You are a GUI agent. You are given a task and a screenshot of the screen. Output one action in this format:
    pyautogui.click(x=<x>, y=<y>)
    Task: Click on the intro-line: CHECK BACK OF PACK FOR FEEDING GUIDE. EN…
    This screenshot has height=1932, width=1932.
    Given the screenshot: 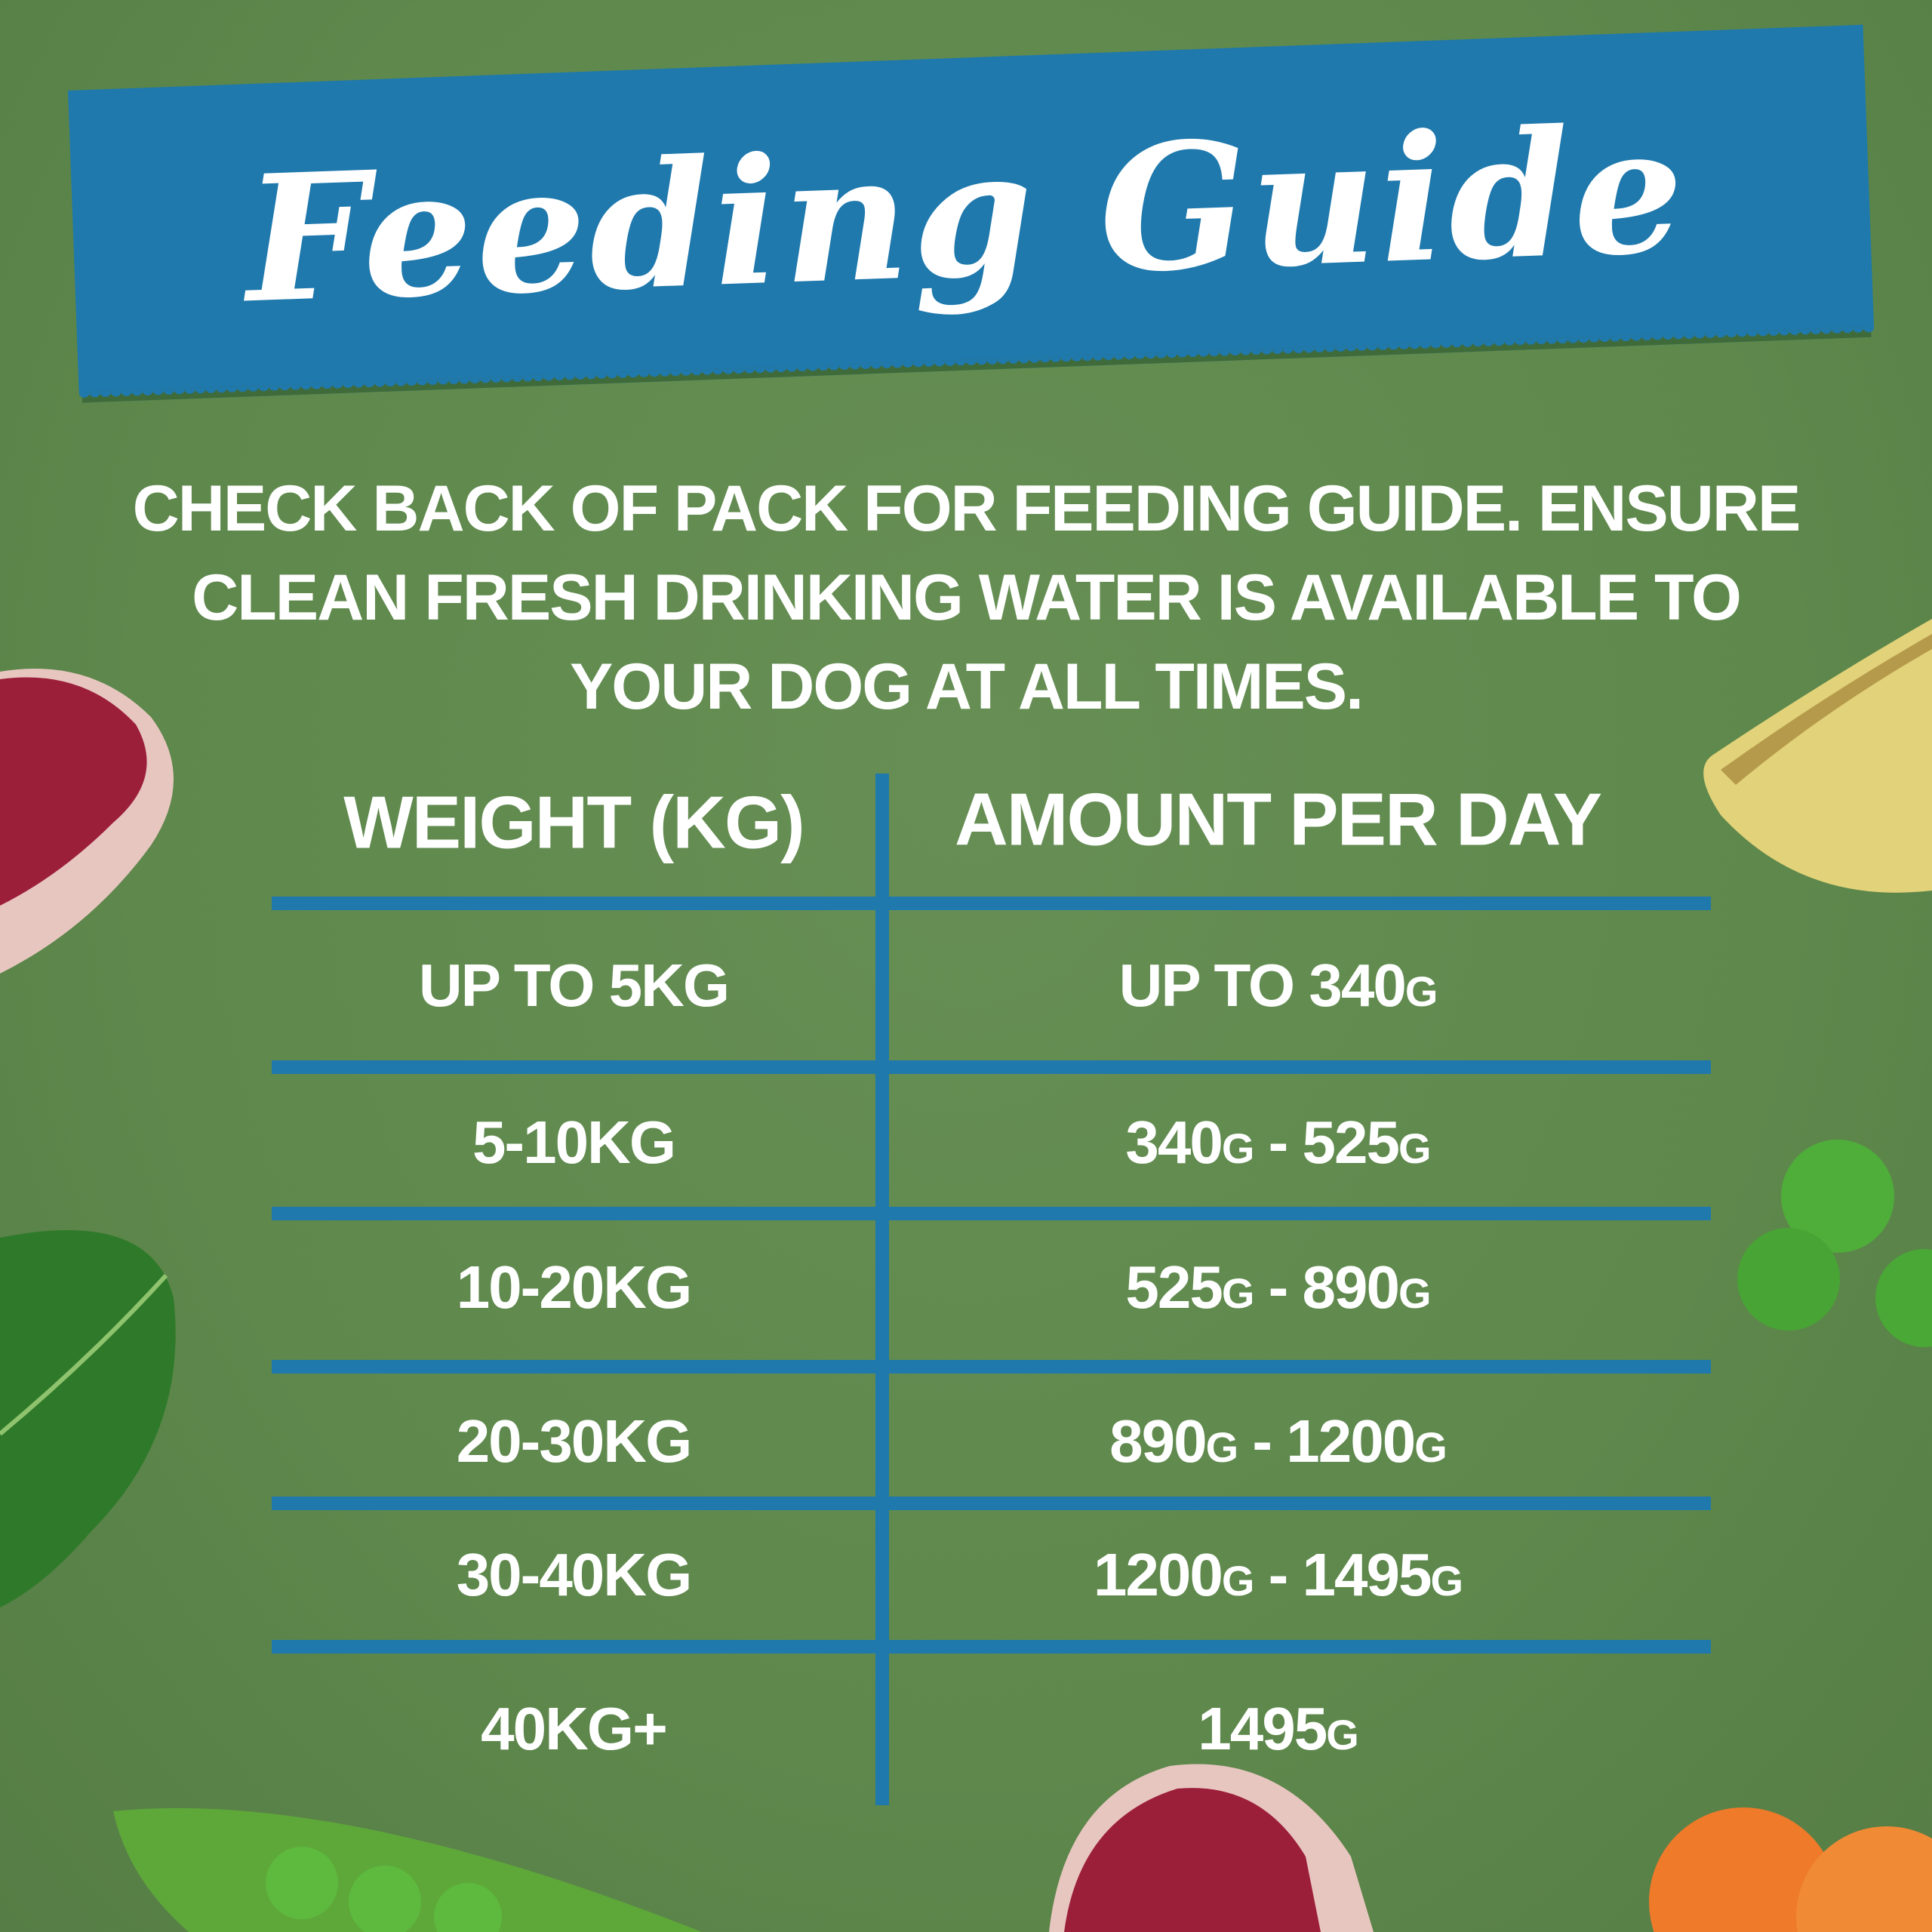 What is the action you would take?
    pyautogui.click(x=966, y=508)
    